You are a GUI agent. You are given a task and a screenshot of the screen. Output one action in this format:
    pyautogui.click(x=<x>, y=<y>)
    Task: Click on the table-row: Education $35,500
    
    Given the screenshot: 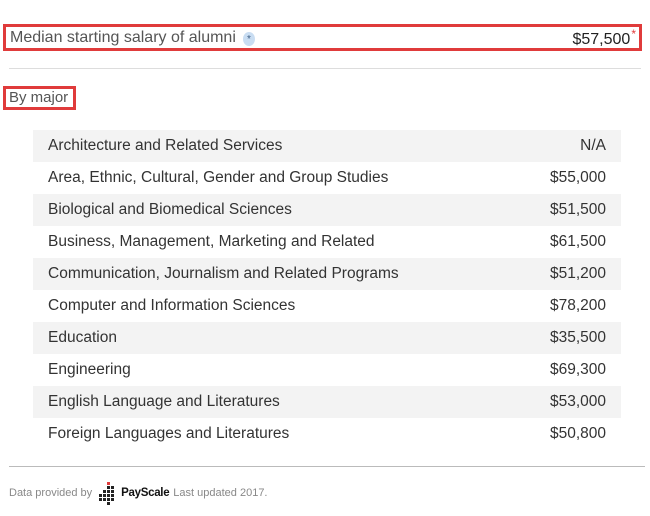 What is the action you would take?
    pyautogui.click(x=327, y=338)
    